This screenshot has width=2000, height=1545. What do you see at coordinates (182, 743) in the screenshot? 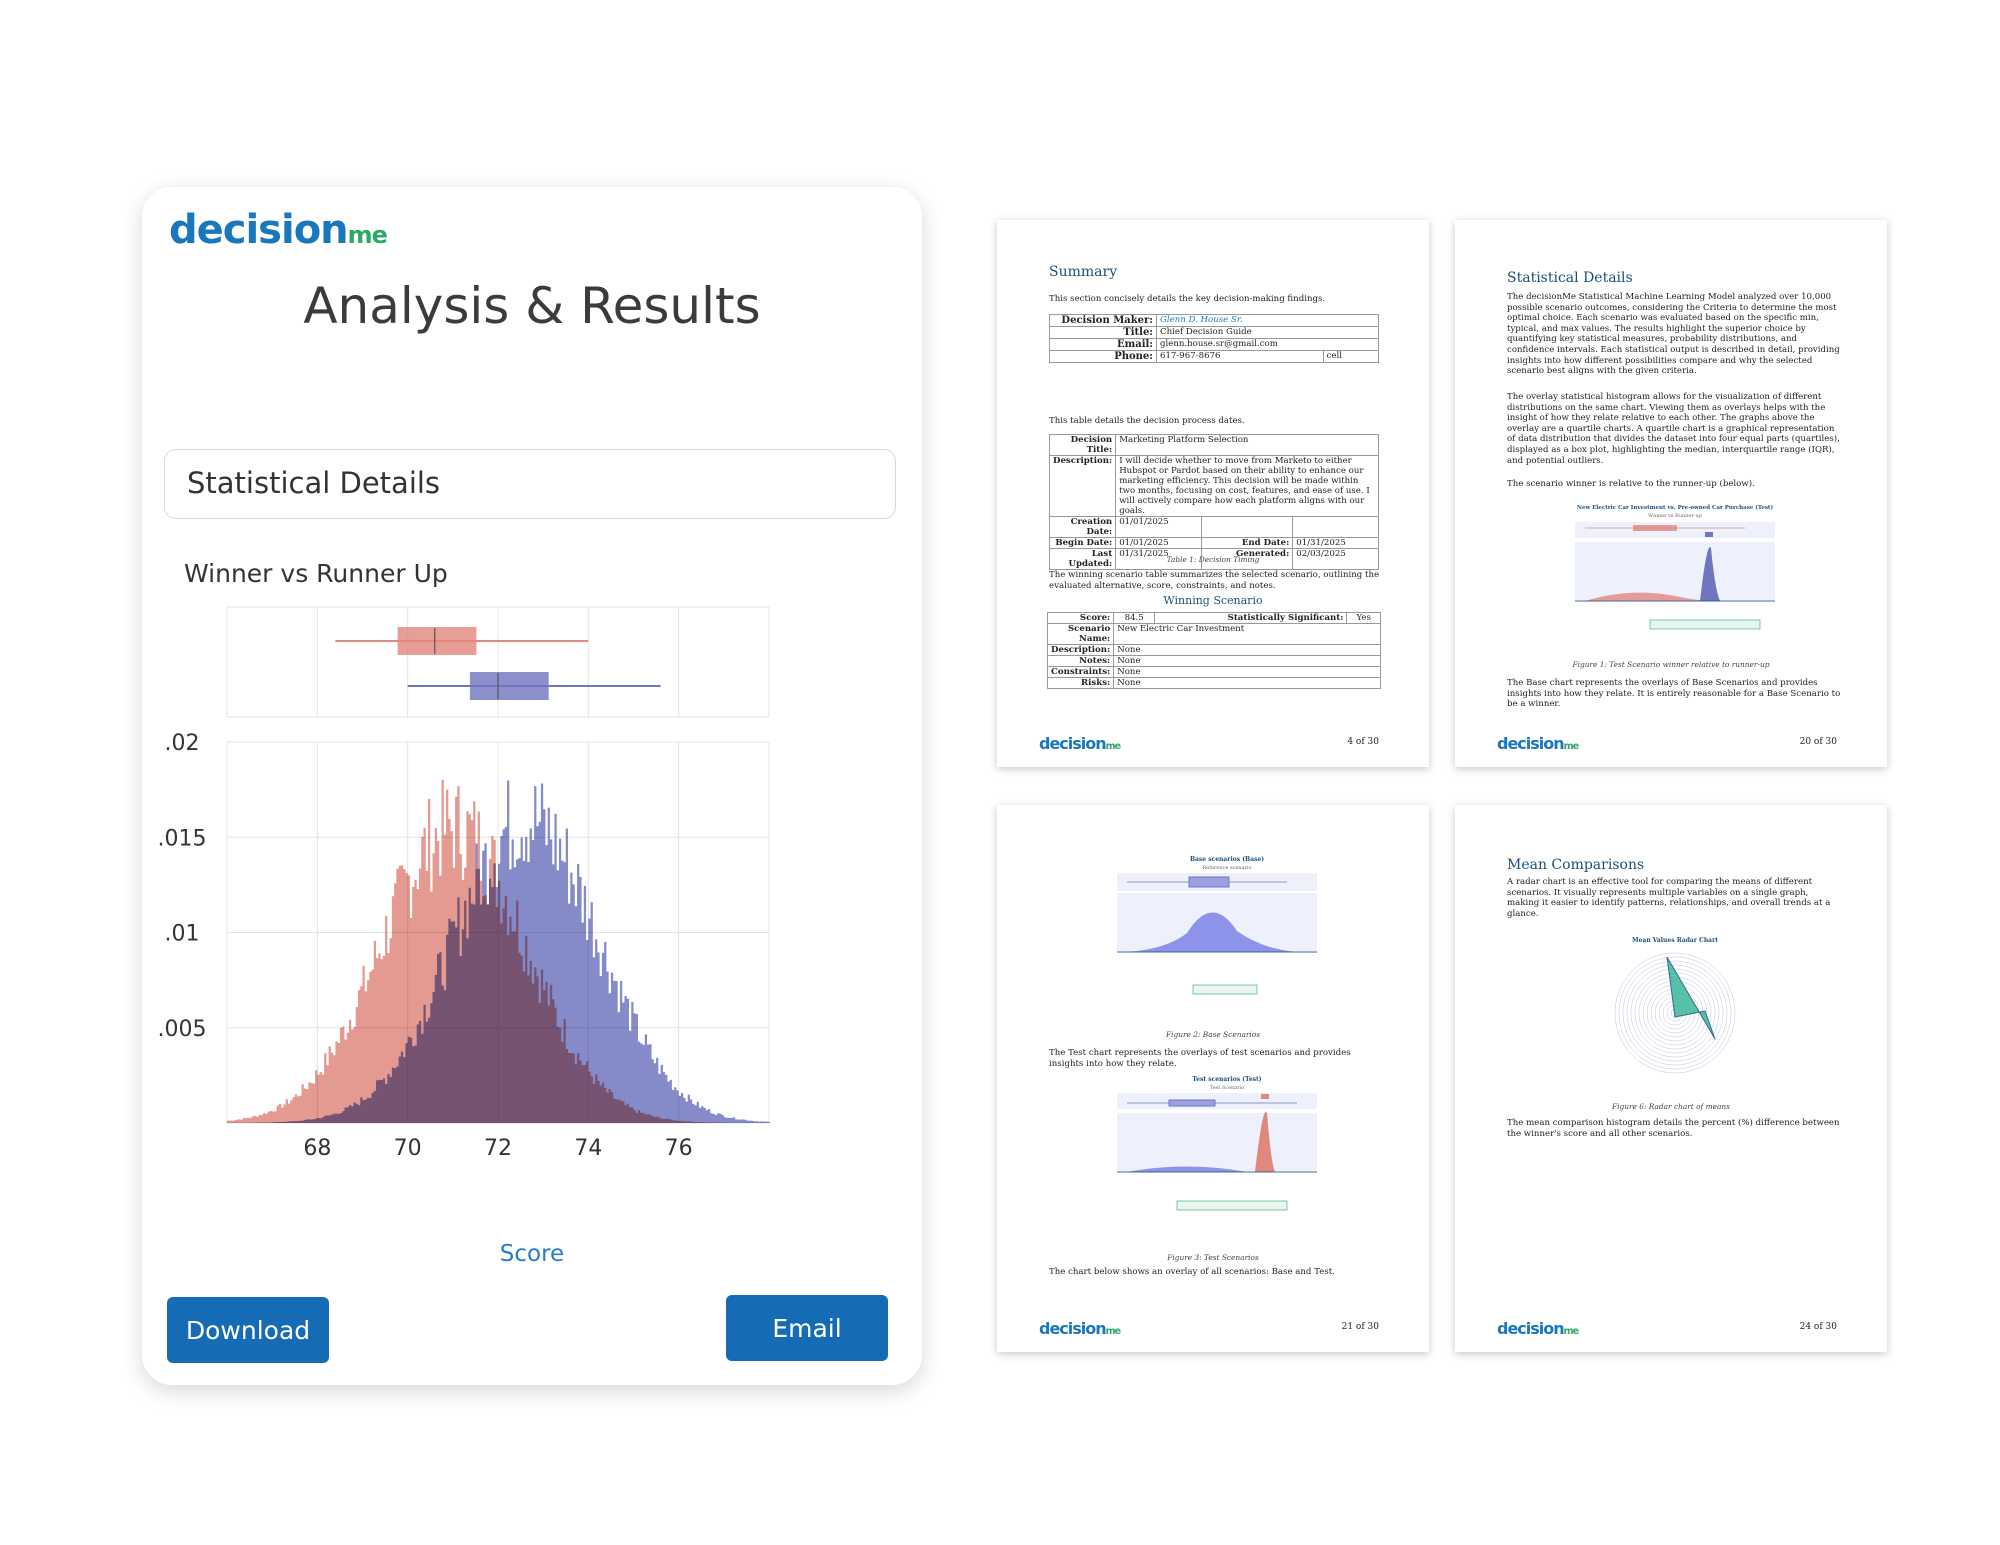
I see `y-tick-label: .02` at bounding box center [182, 743].